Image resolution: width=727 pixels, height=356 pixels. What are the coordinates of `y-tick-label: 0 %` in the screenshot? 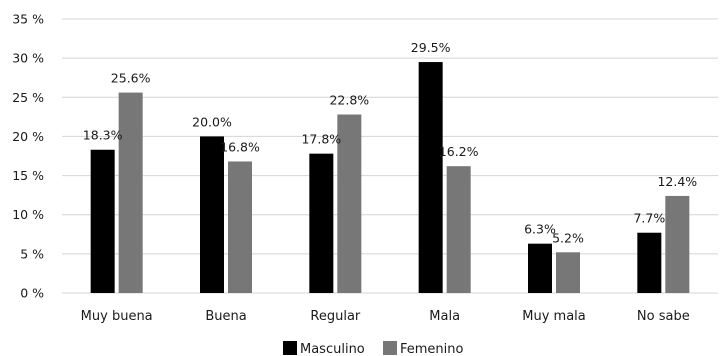 It's located at (32, 293).